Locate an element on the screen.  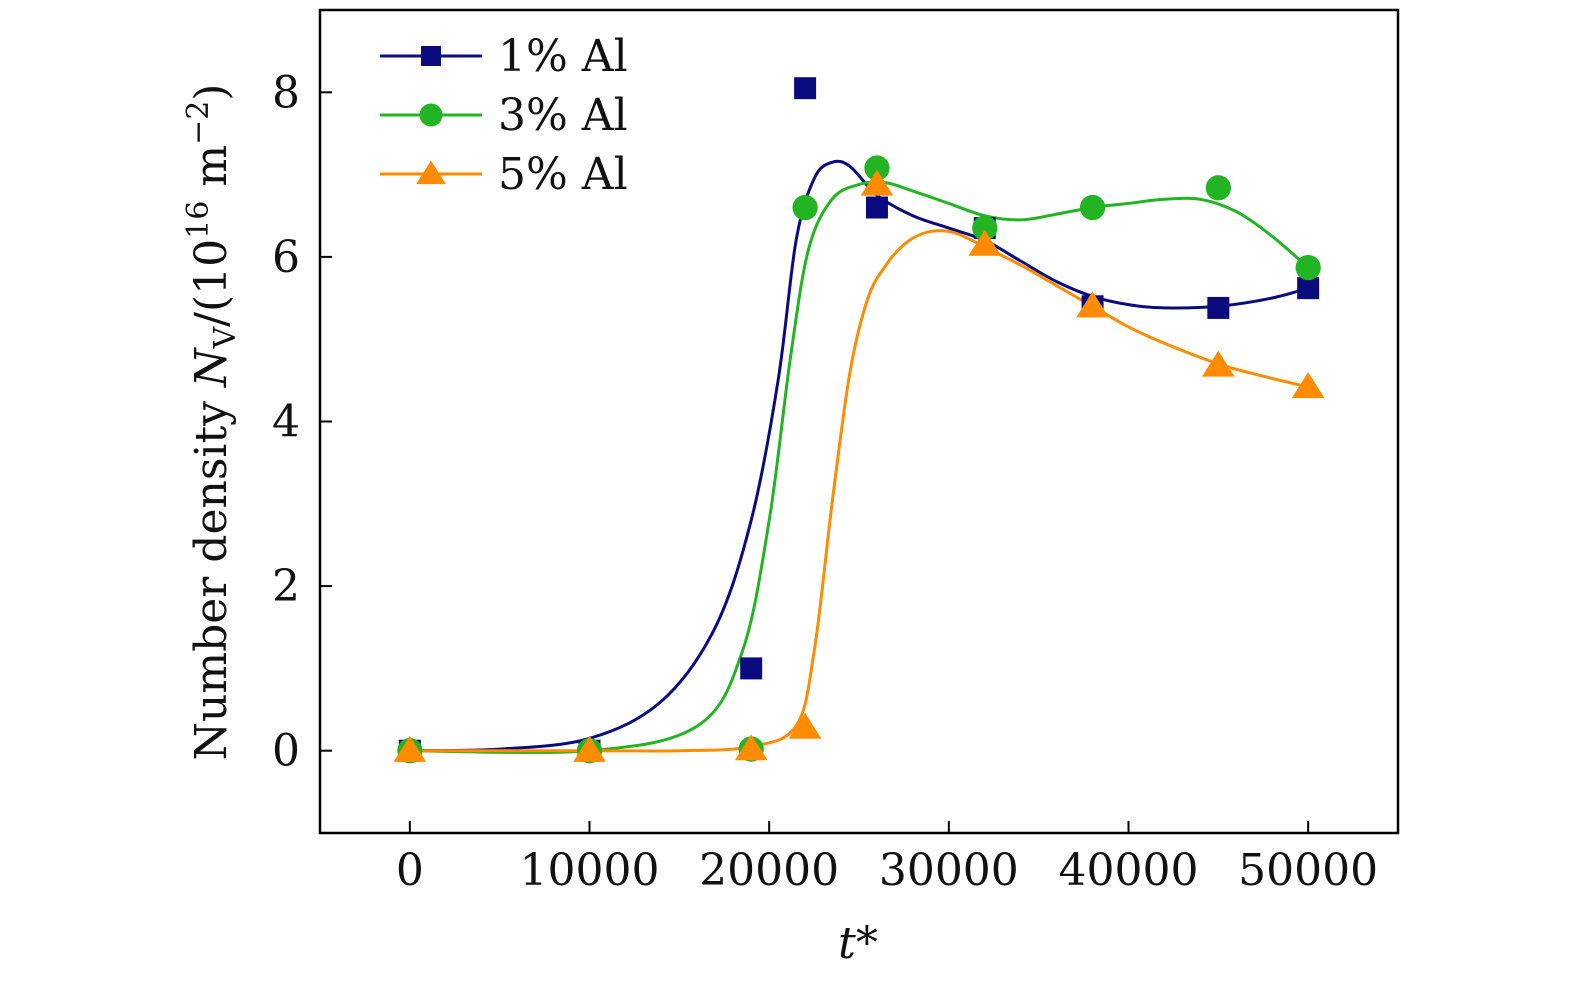
legend: 1% Al 3% Al 5% Al is located at coordinates (504, 115).